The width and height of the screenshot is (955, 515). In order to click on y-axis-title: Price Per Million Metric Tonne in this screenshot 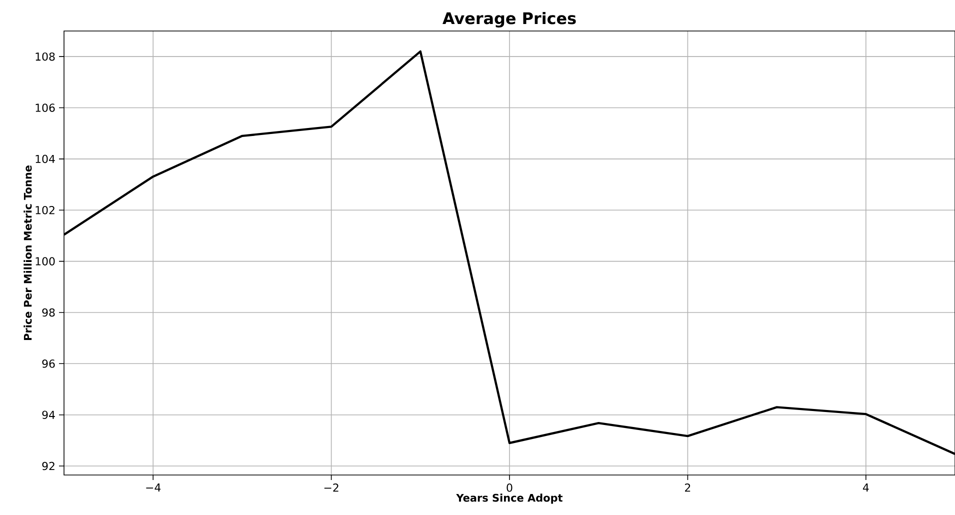, I will do `click(28, 253)`.